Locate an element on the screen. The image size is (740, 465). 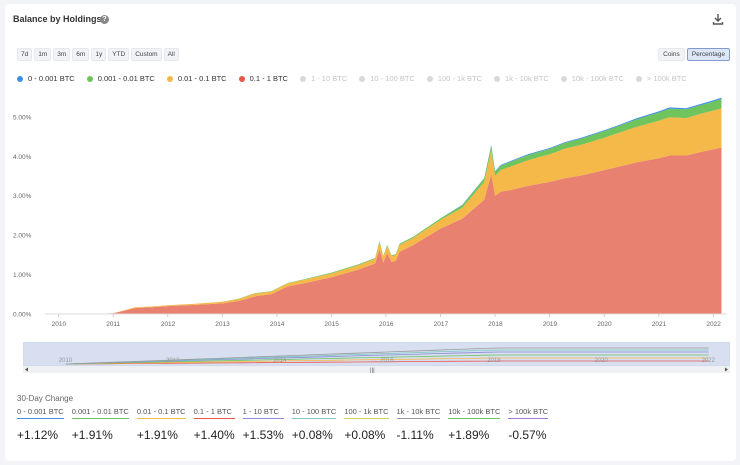
thirty-day-change-title: 30-Day Change is located at coordinates (45, 398).